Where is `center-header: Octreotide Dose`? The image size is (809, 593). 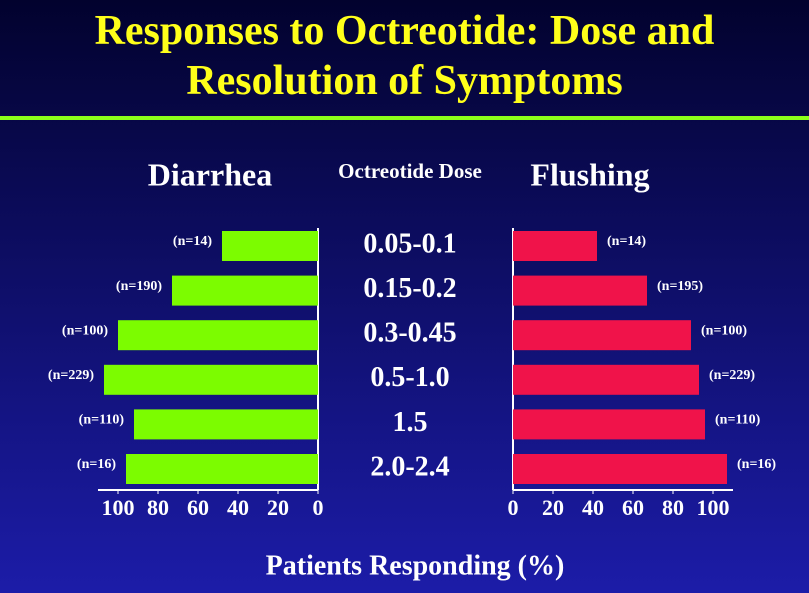 center-header: Octreotide Dose is located at coordinates (410, 171).